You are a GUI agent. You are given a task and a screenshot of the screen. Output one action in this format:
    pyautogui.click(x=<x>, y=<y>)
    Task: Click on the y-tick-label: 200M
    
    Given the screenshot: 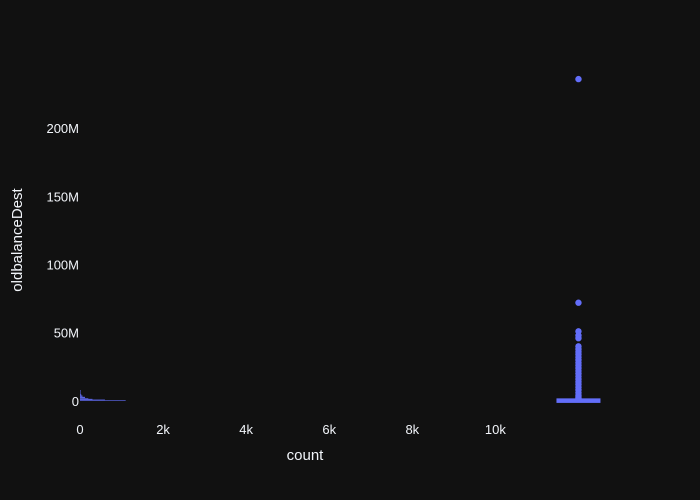 What is the action you would take?
    pyautogui.click(x=62, y=128)
    